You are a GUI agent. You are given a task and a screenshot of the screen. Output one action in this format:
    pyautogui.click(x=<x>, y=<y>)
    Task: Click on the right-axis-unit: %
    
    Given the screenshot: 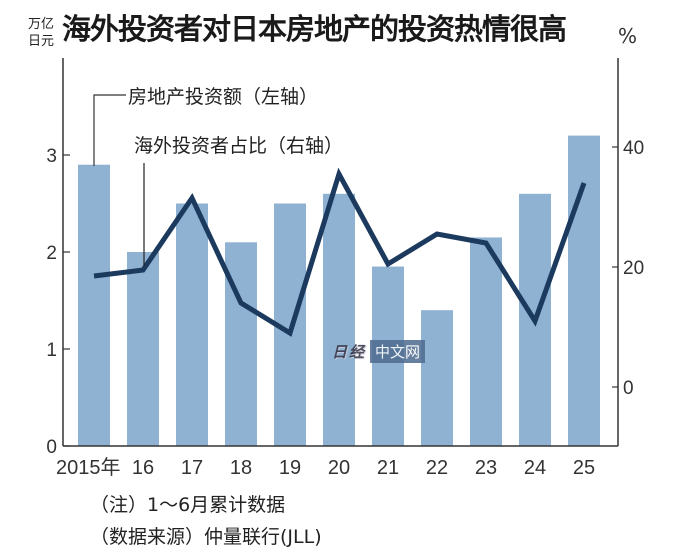 What is the action you would take?
    pyautogui.click(x=628, y=36)
    